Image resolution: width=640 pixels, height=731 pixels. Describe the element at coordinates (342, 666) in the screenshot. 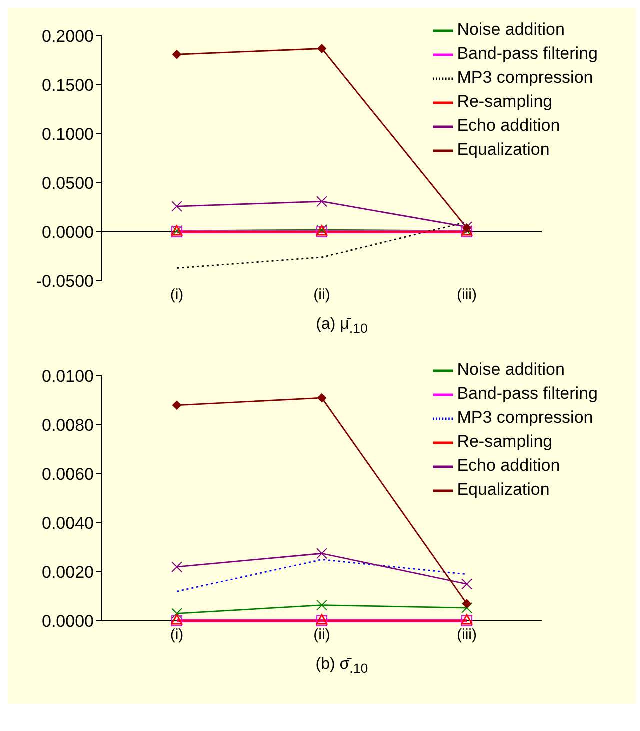

I see `text: (b) σ̄$_{.10}$` at that location.